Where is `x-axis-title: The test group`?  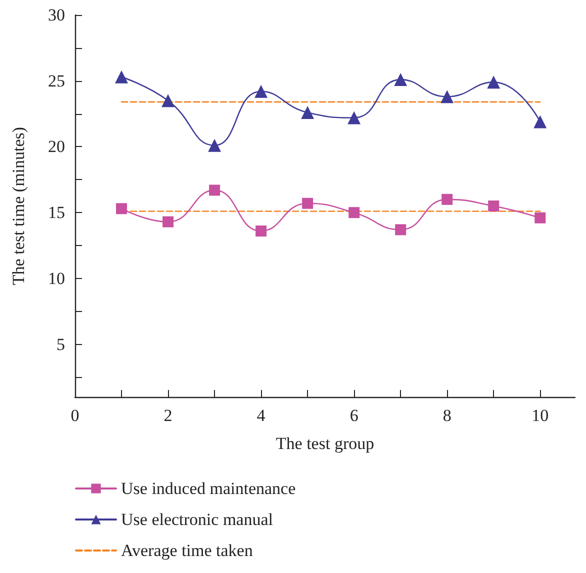
x-axis-title: The test group is located at coordinates (325, 443).